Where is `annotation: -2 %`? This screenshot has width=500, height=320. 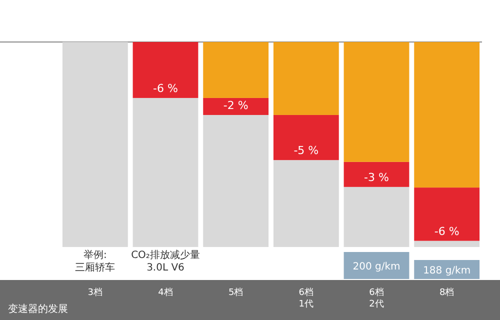 annotation: -2 % is located at coordinates (235, 105).